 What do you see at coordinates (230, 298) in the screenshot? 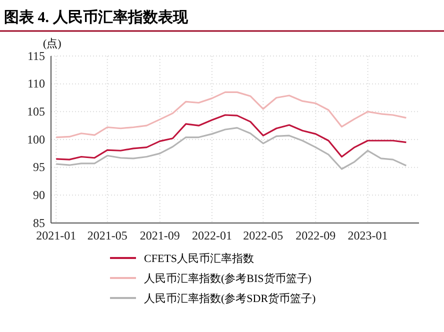
I see `legend-label: 人民币汇率指数(参考SDR货币篮子)` at bounding box center [230, 298].